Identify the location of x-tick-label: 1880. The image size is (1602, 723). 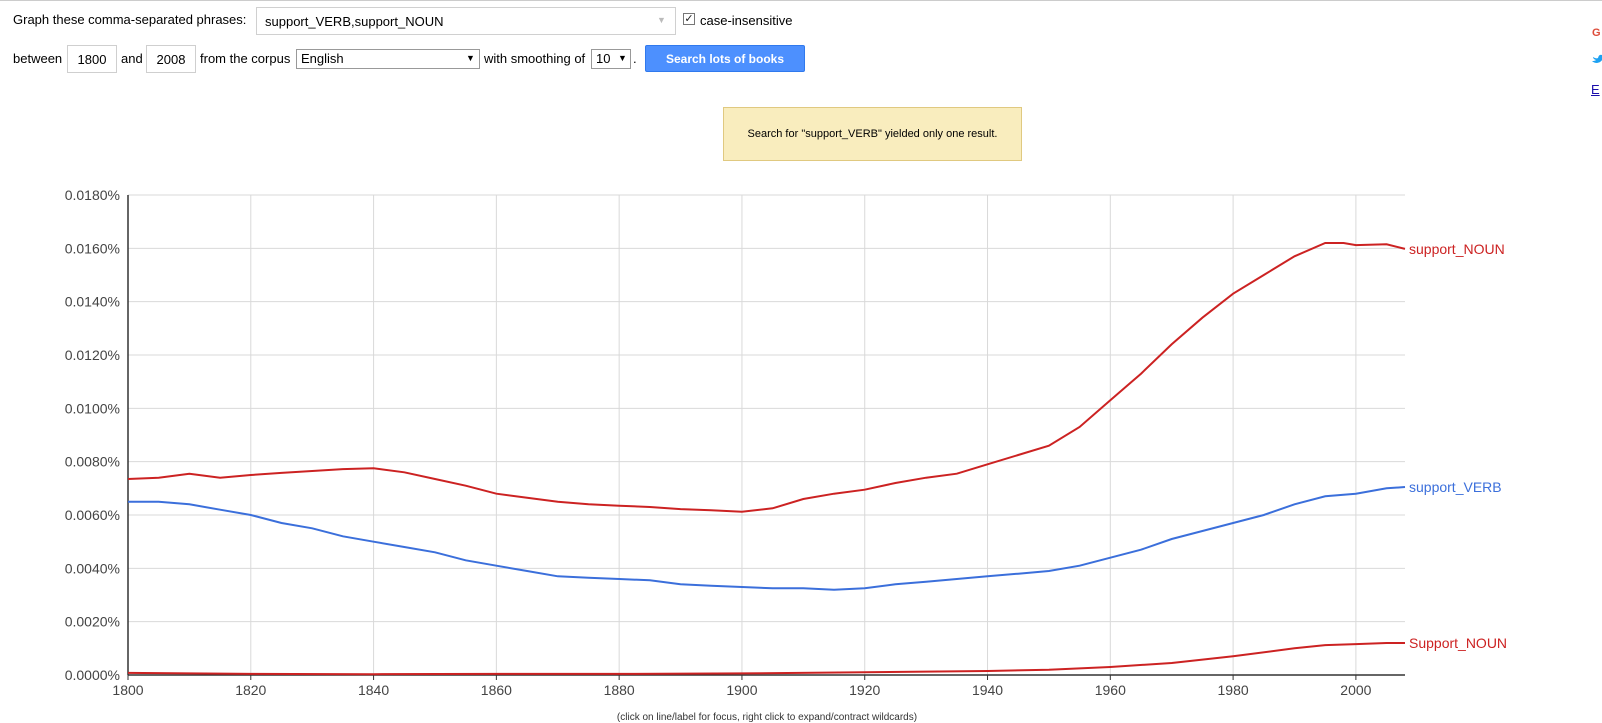
(619, 690).